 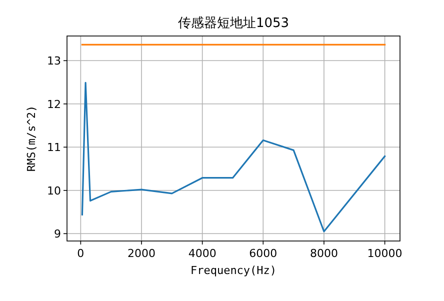 I want to click on y-tick-label: 13, so click(x=54, y=61).